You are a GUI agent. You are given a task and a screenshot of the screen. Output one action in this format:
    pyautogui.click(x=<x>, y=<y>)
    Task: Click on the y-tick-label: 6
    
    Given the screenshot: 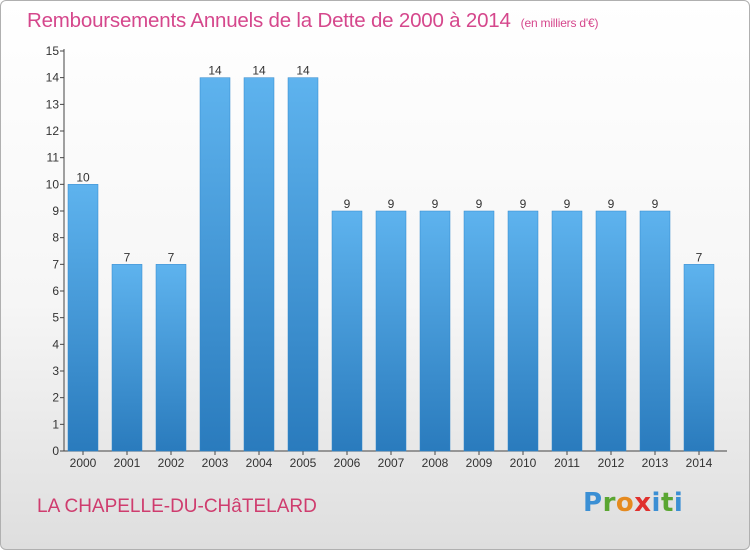 What is the action you would take?
    pyautogui.click(x=55, y=291)
    